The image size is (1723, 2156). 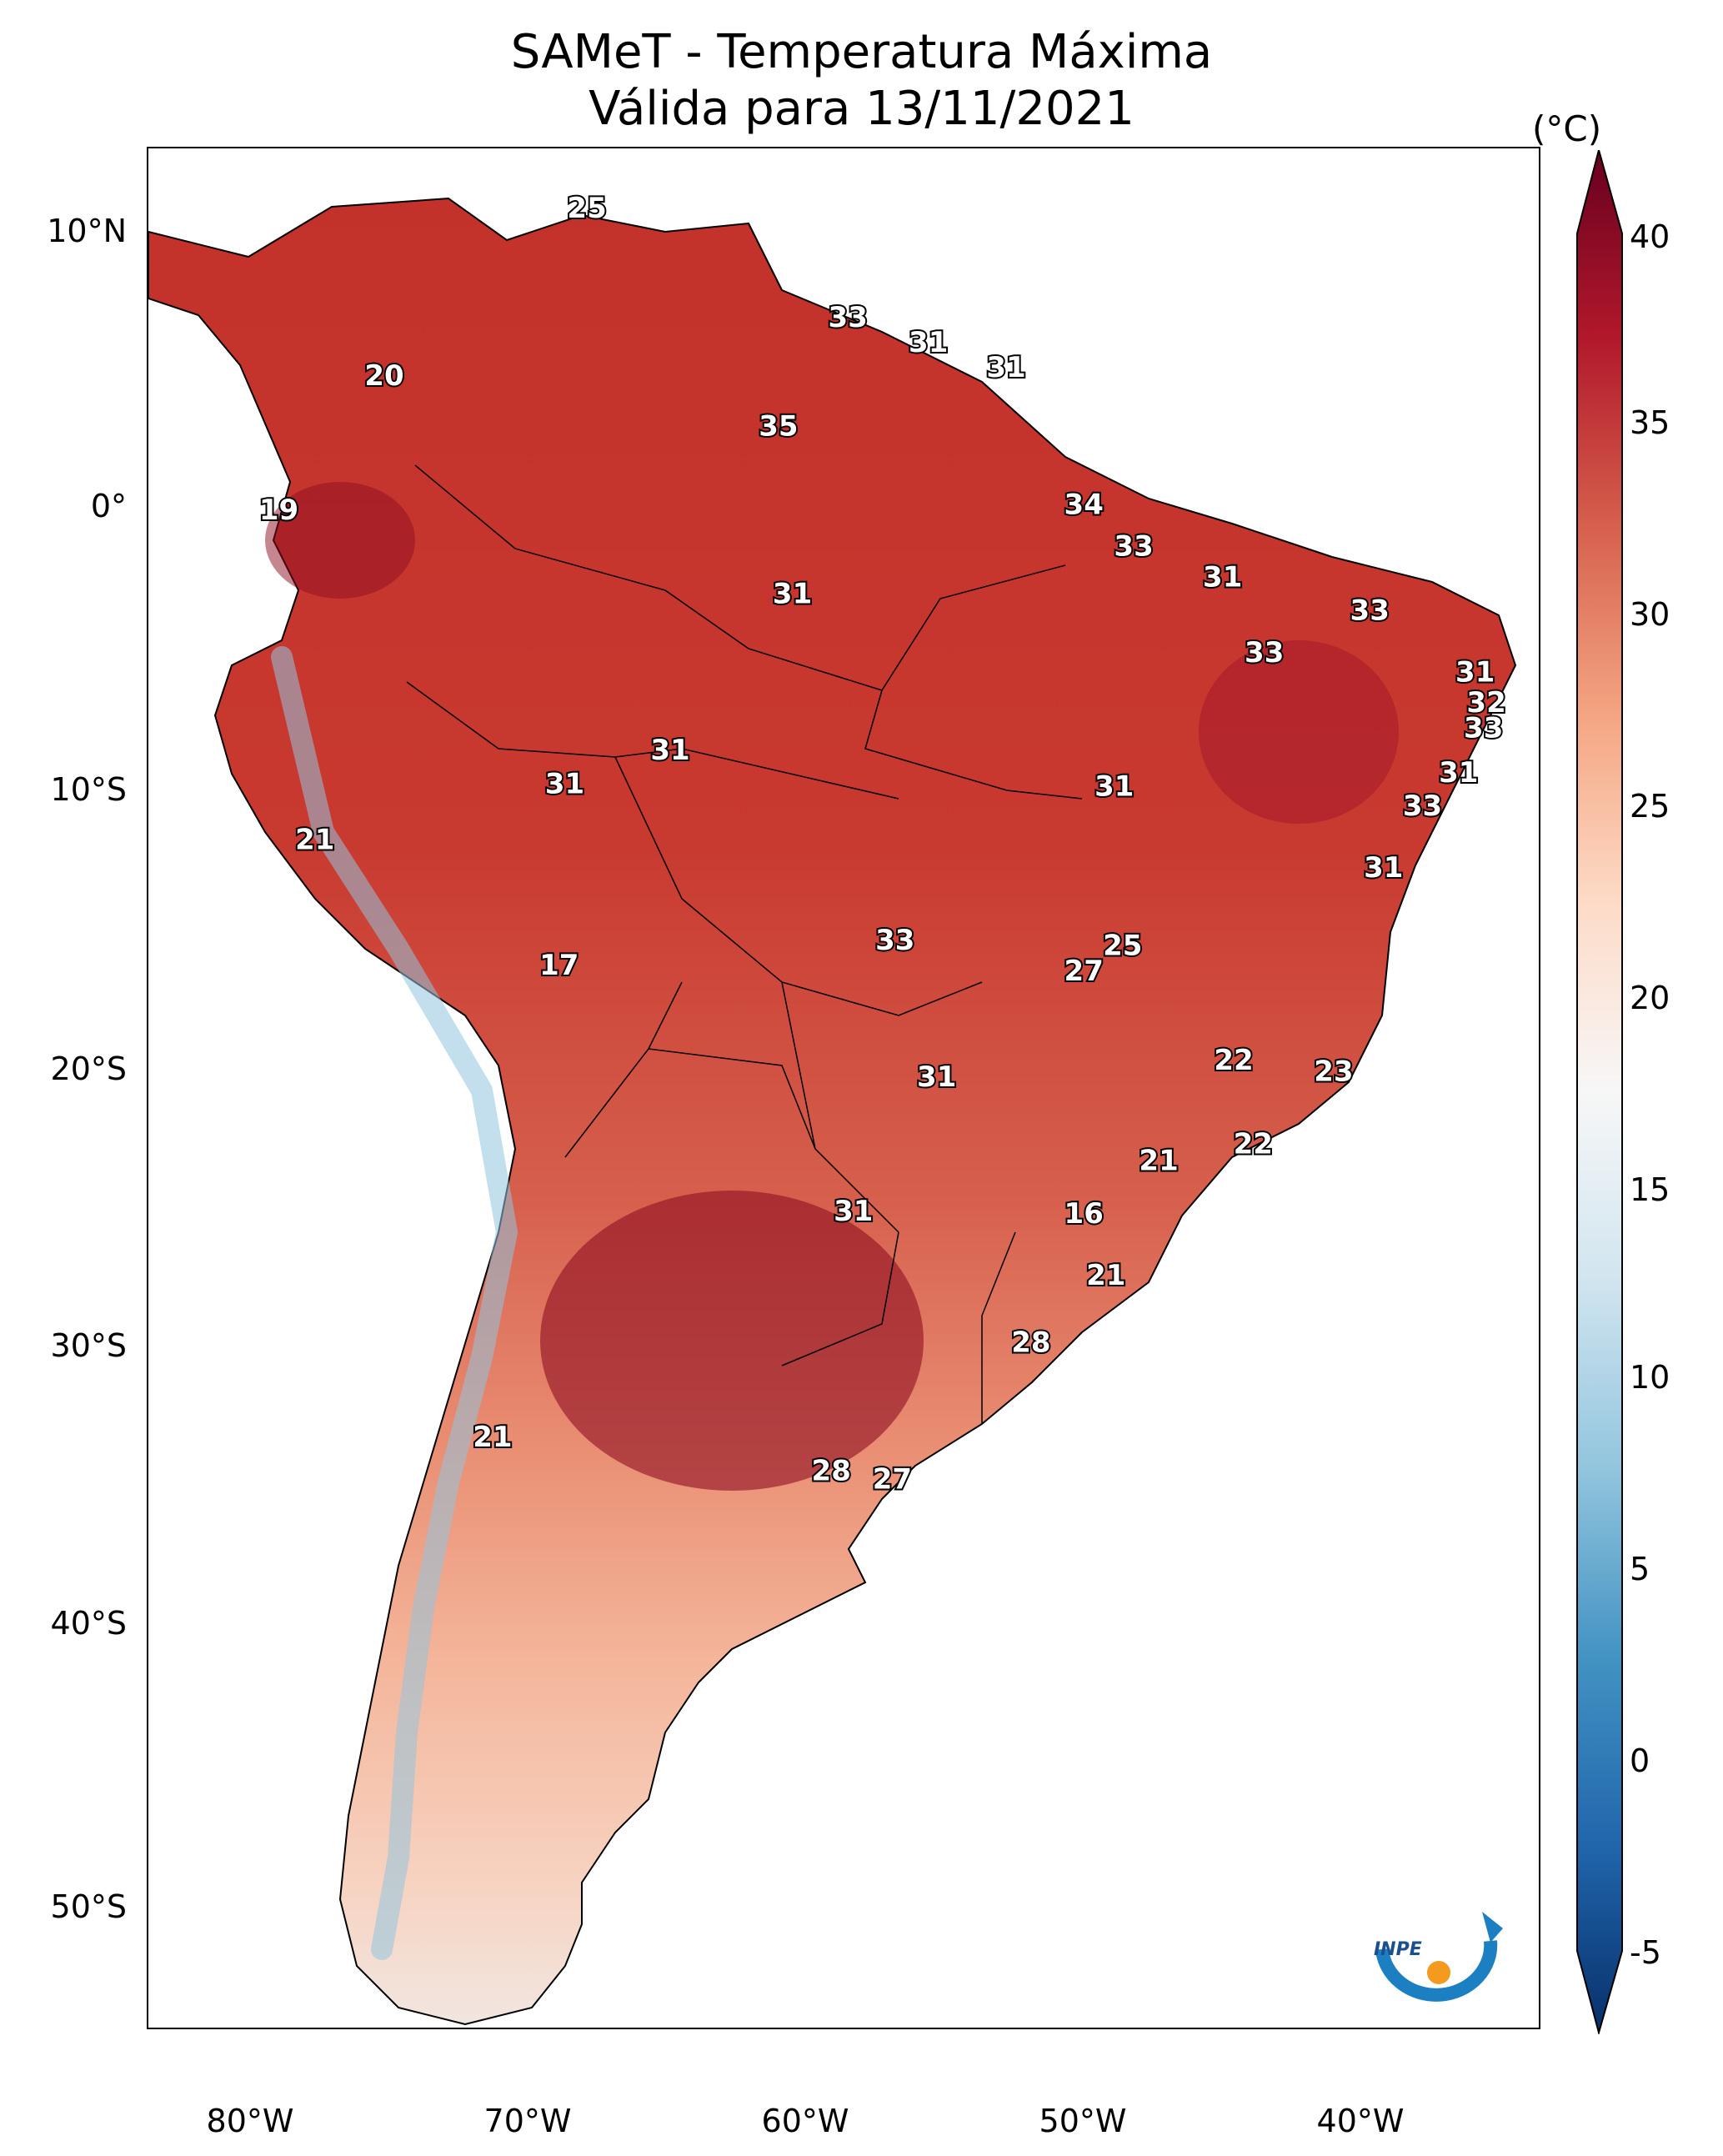 I want to click on lon-label-60w: 60°W, so click(x=805, y=2121).